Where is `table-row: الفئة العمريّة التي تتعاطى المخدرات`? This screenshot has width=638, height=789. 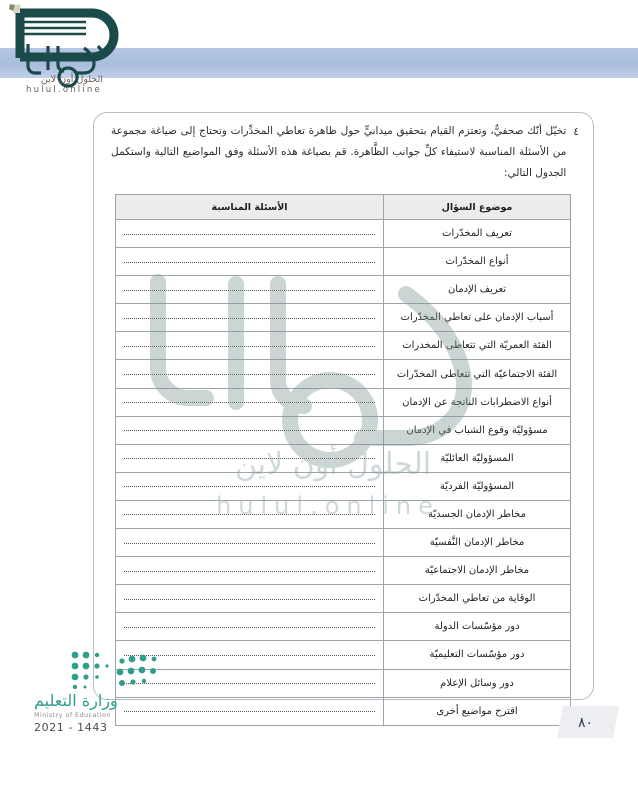 table-row: الفئة العمريّة التي تتعاطى المخدرات is located at coordinates (343, 346).